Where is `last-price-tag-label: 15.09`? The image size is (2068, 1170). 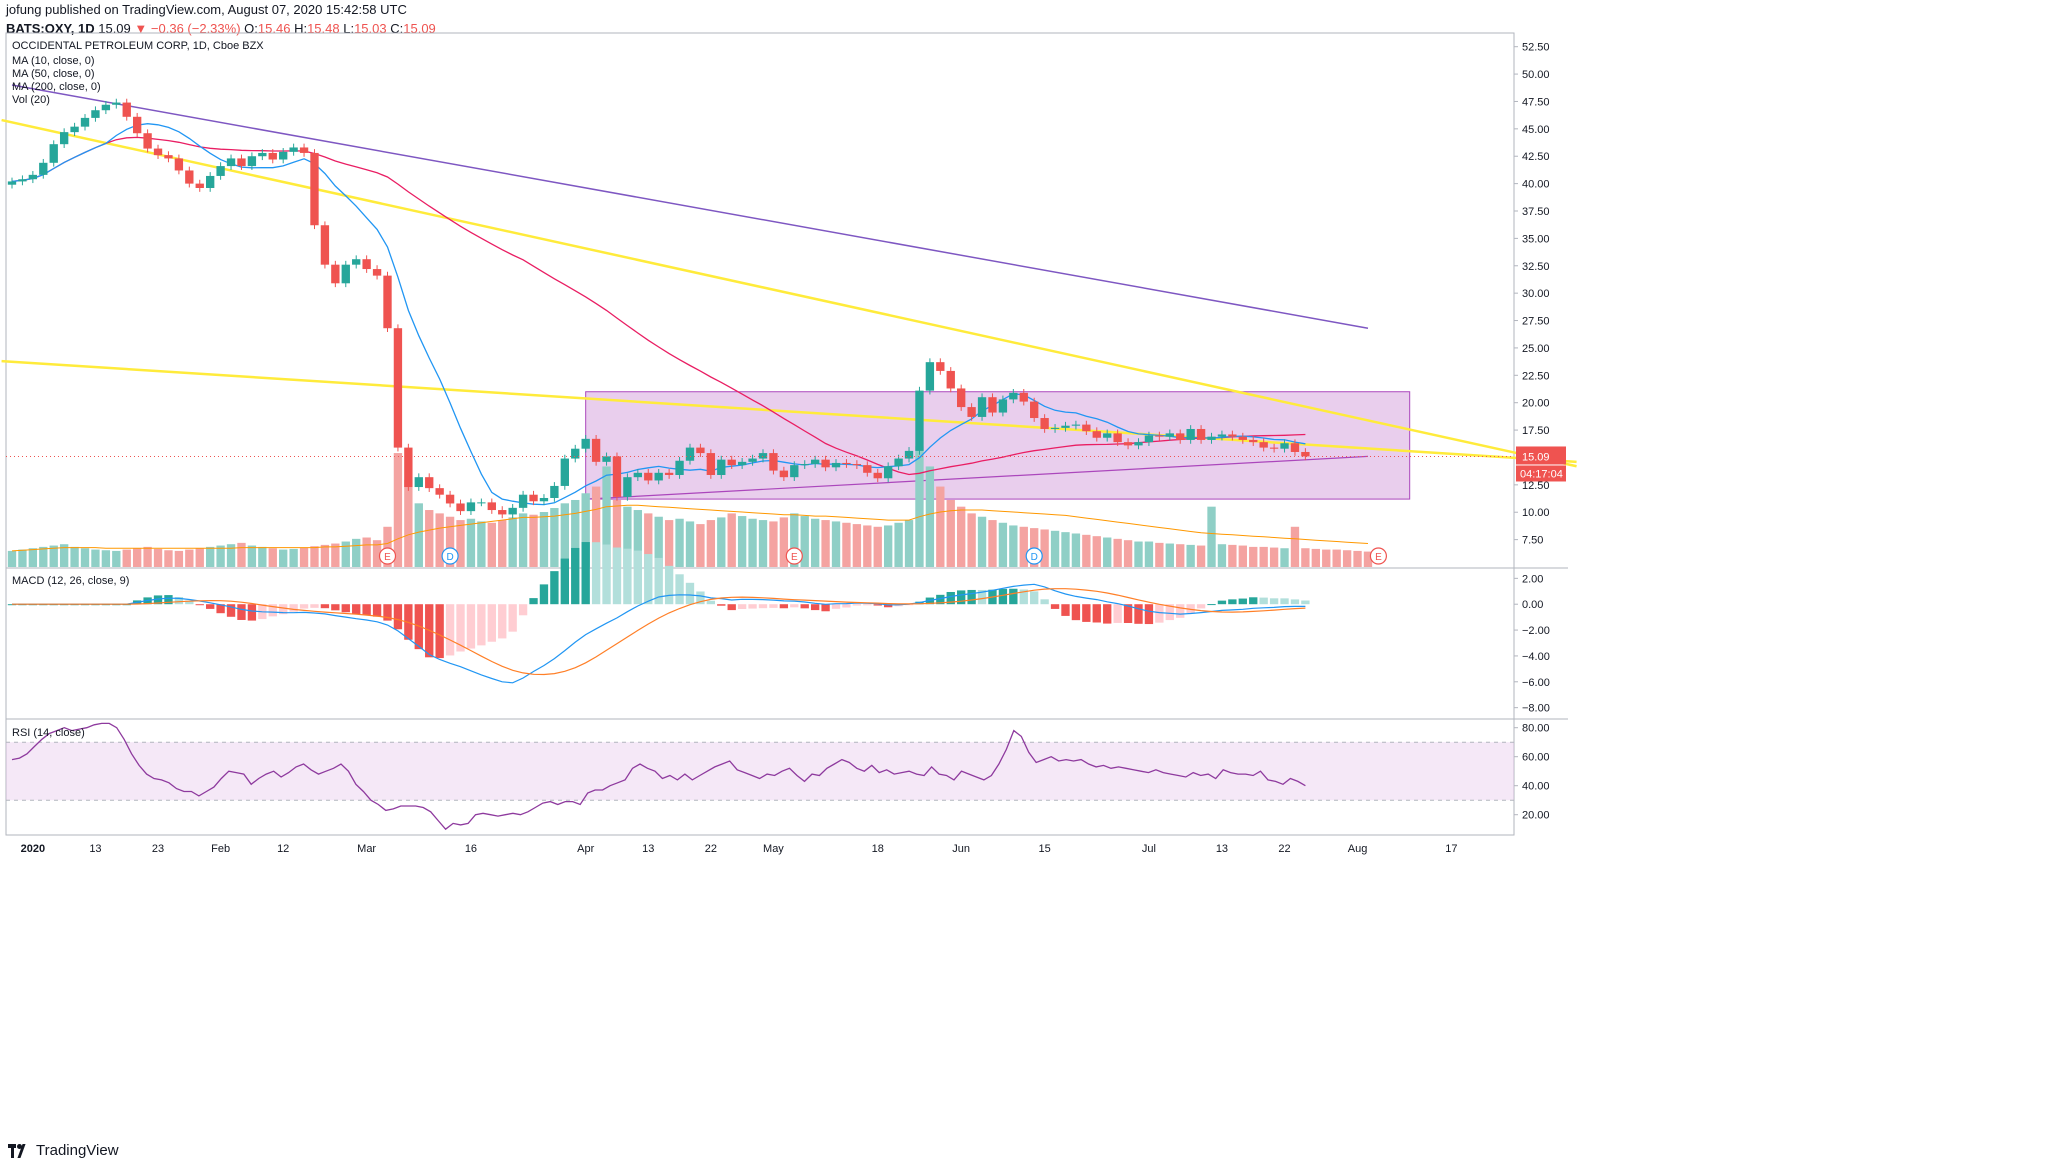 last-price-tag-label: 15.09 is located at coordinates (1536, 457).